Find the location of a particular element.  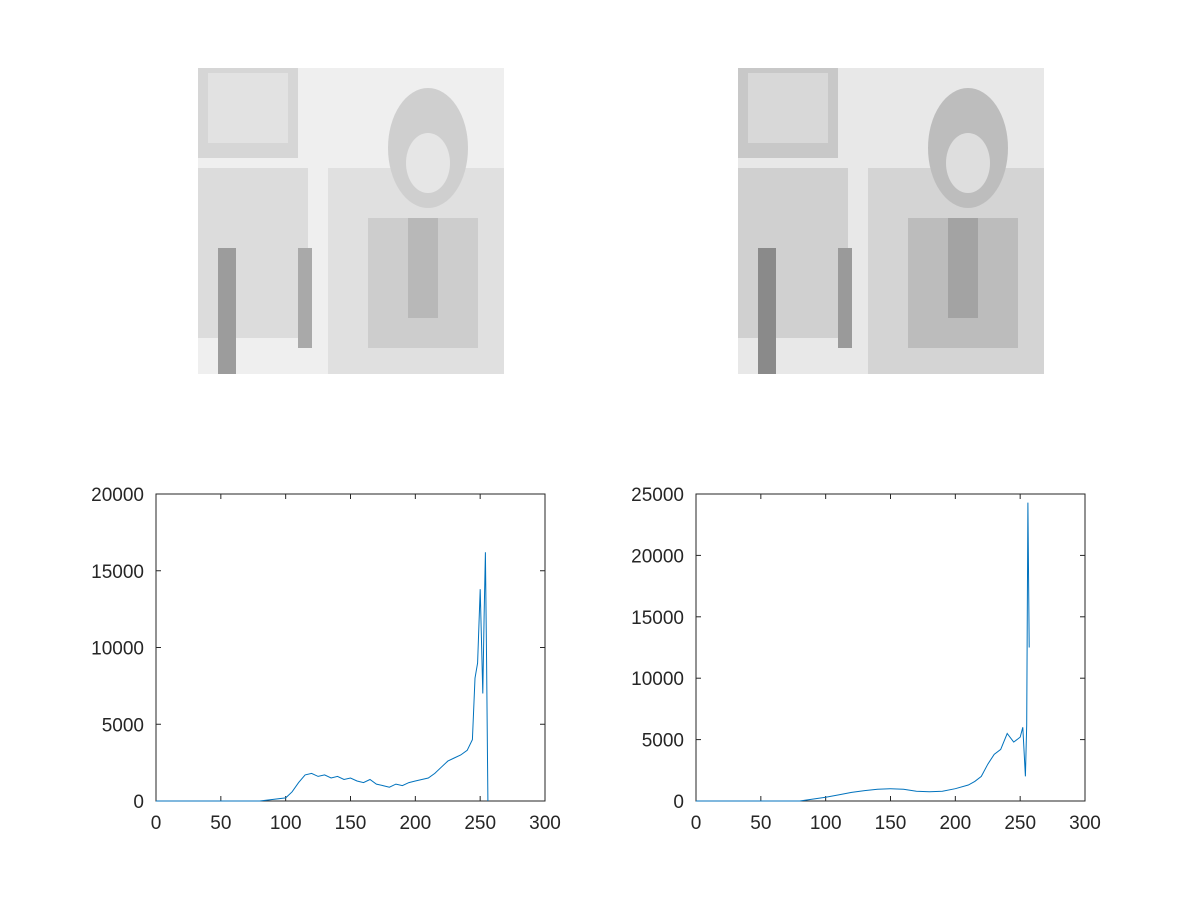

hist-original-xtick-label: 100 is located at coordinates (286, 823).